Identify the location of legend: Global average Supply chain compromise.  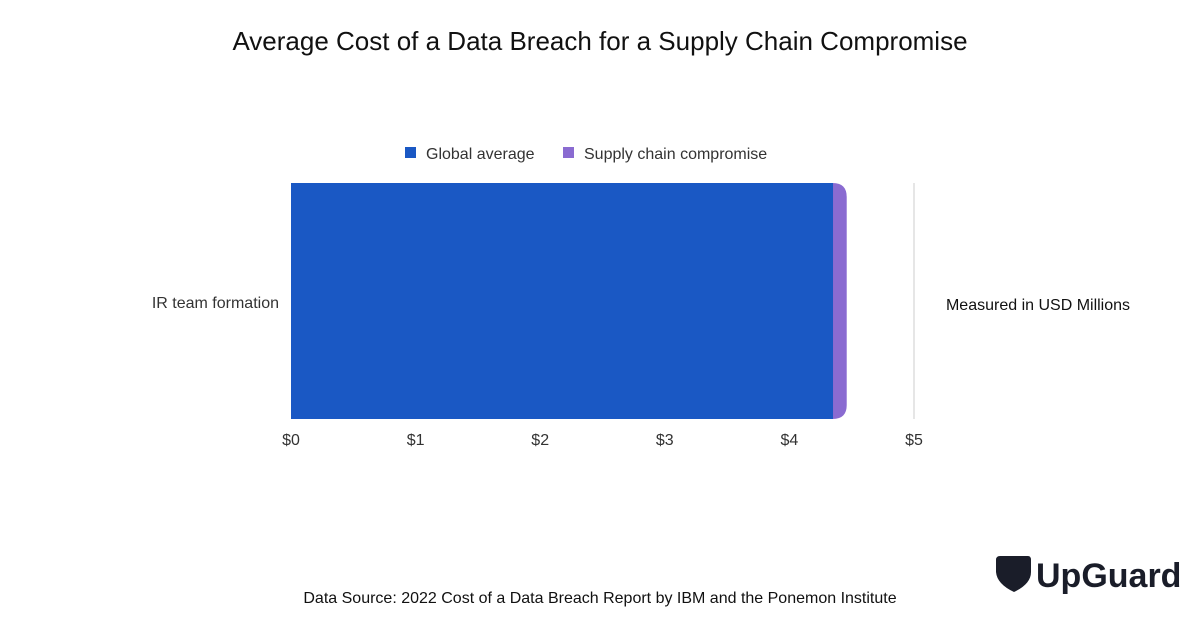
(586, 154).